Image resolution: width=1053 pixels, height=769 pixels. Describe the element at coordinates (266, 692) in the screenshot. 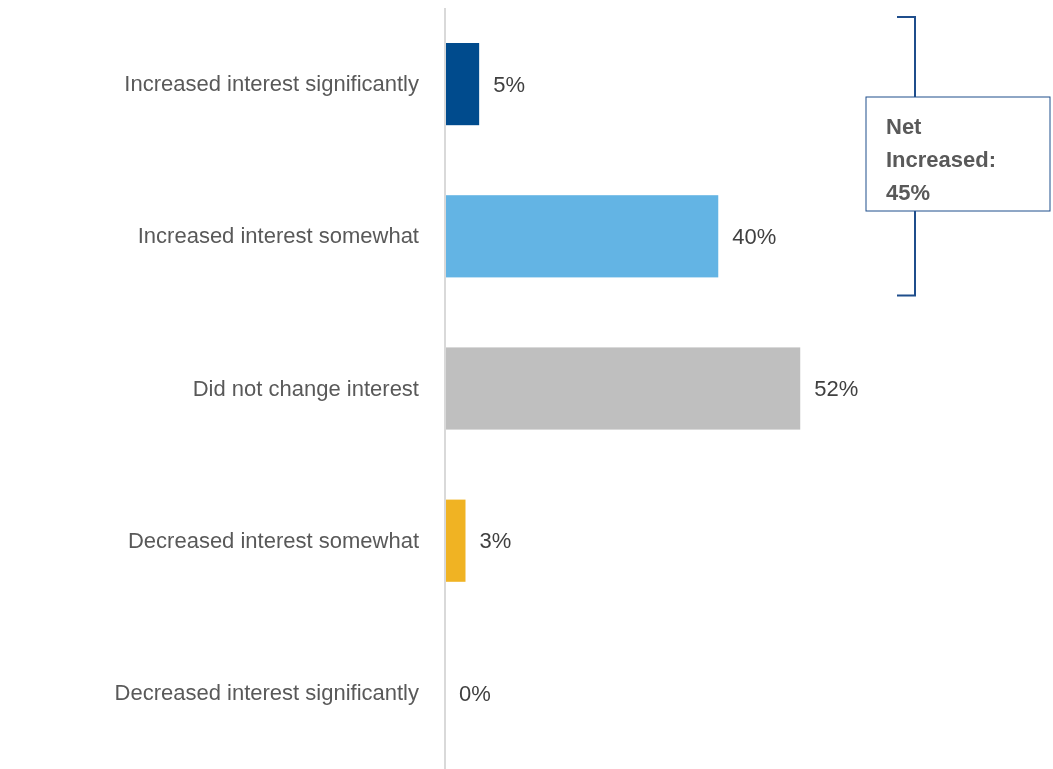

I see `y-tick-label: Decreased interest significantly` at that location.